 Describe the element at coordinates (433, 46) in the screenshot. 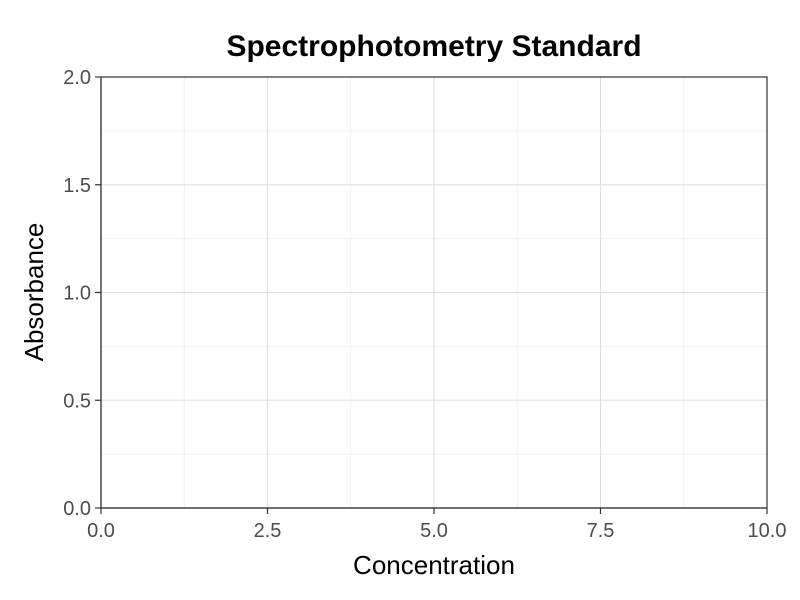

I see `chart-title: Spectrophotometry Standard` at that location.